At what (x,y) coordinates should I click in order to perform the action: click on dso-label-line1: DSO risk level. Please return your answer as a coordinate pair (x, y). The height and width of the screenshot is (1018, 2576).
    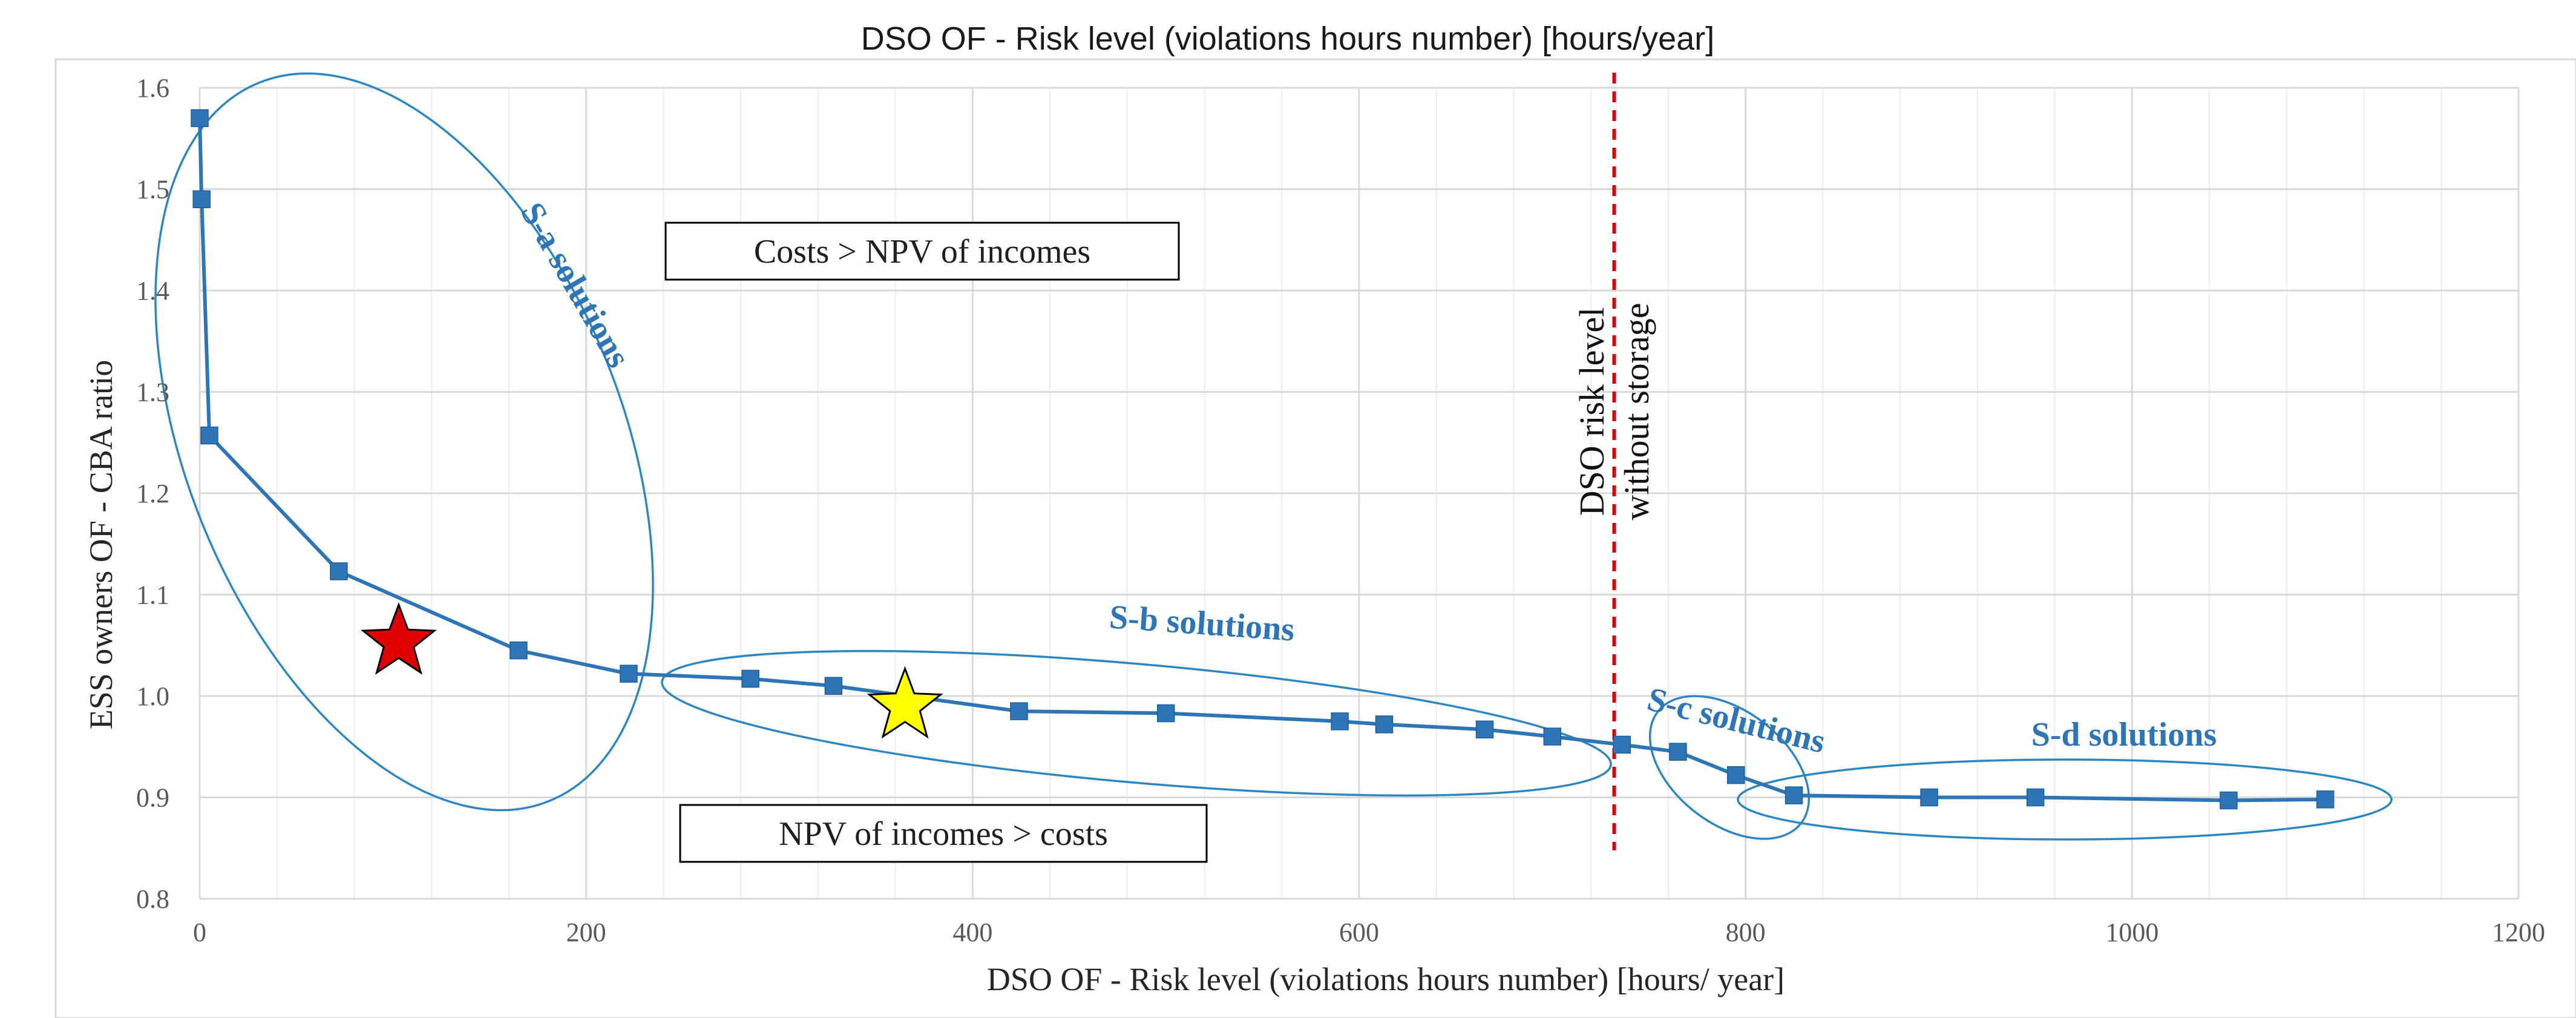
    Looking at the image, I should click on (1591, 411).